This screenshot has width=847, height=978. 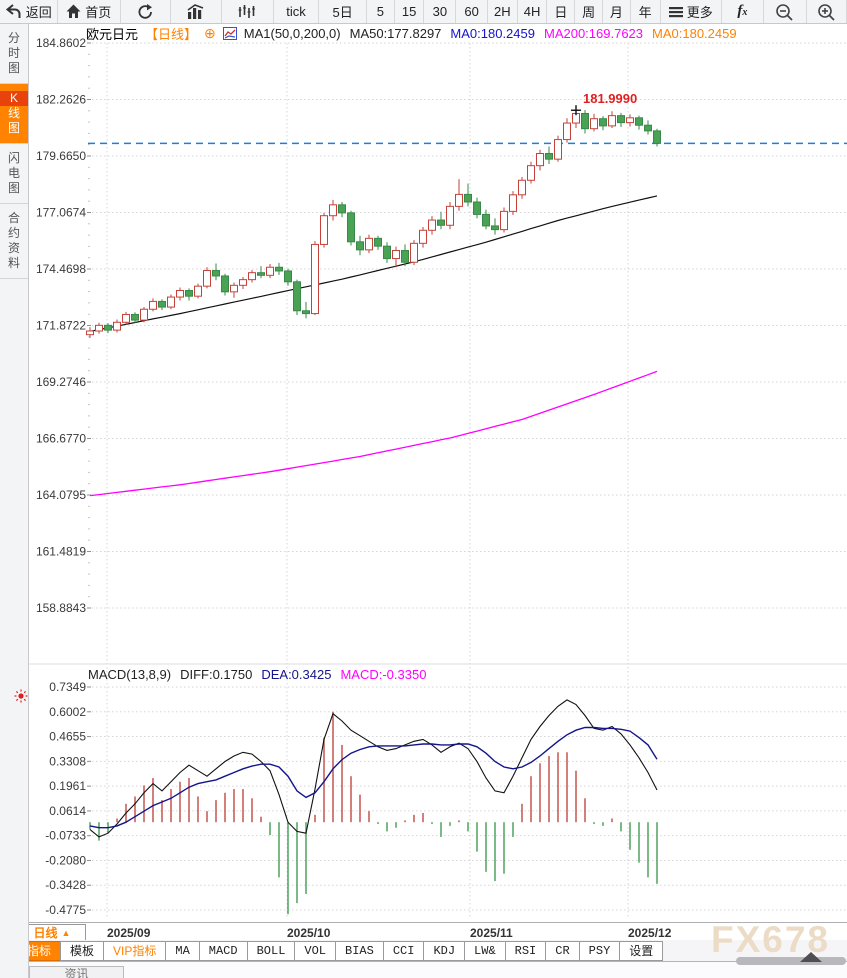 I want to click on header-value: MACD(13,8,9), so click(x=130, y=674).